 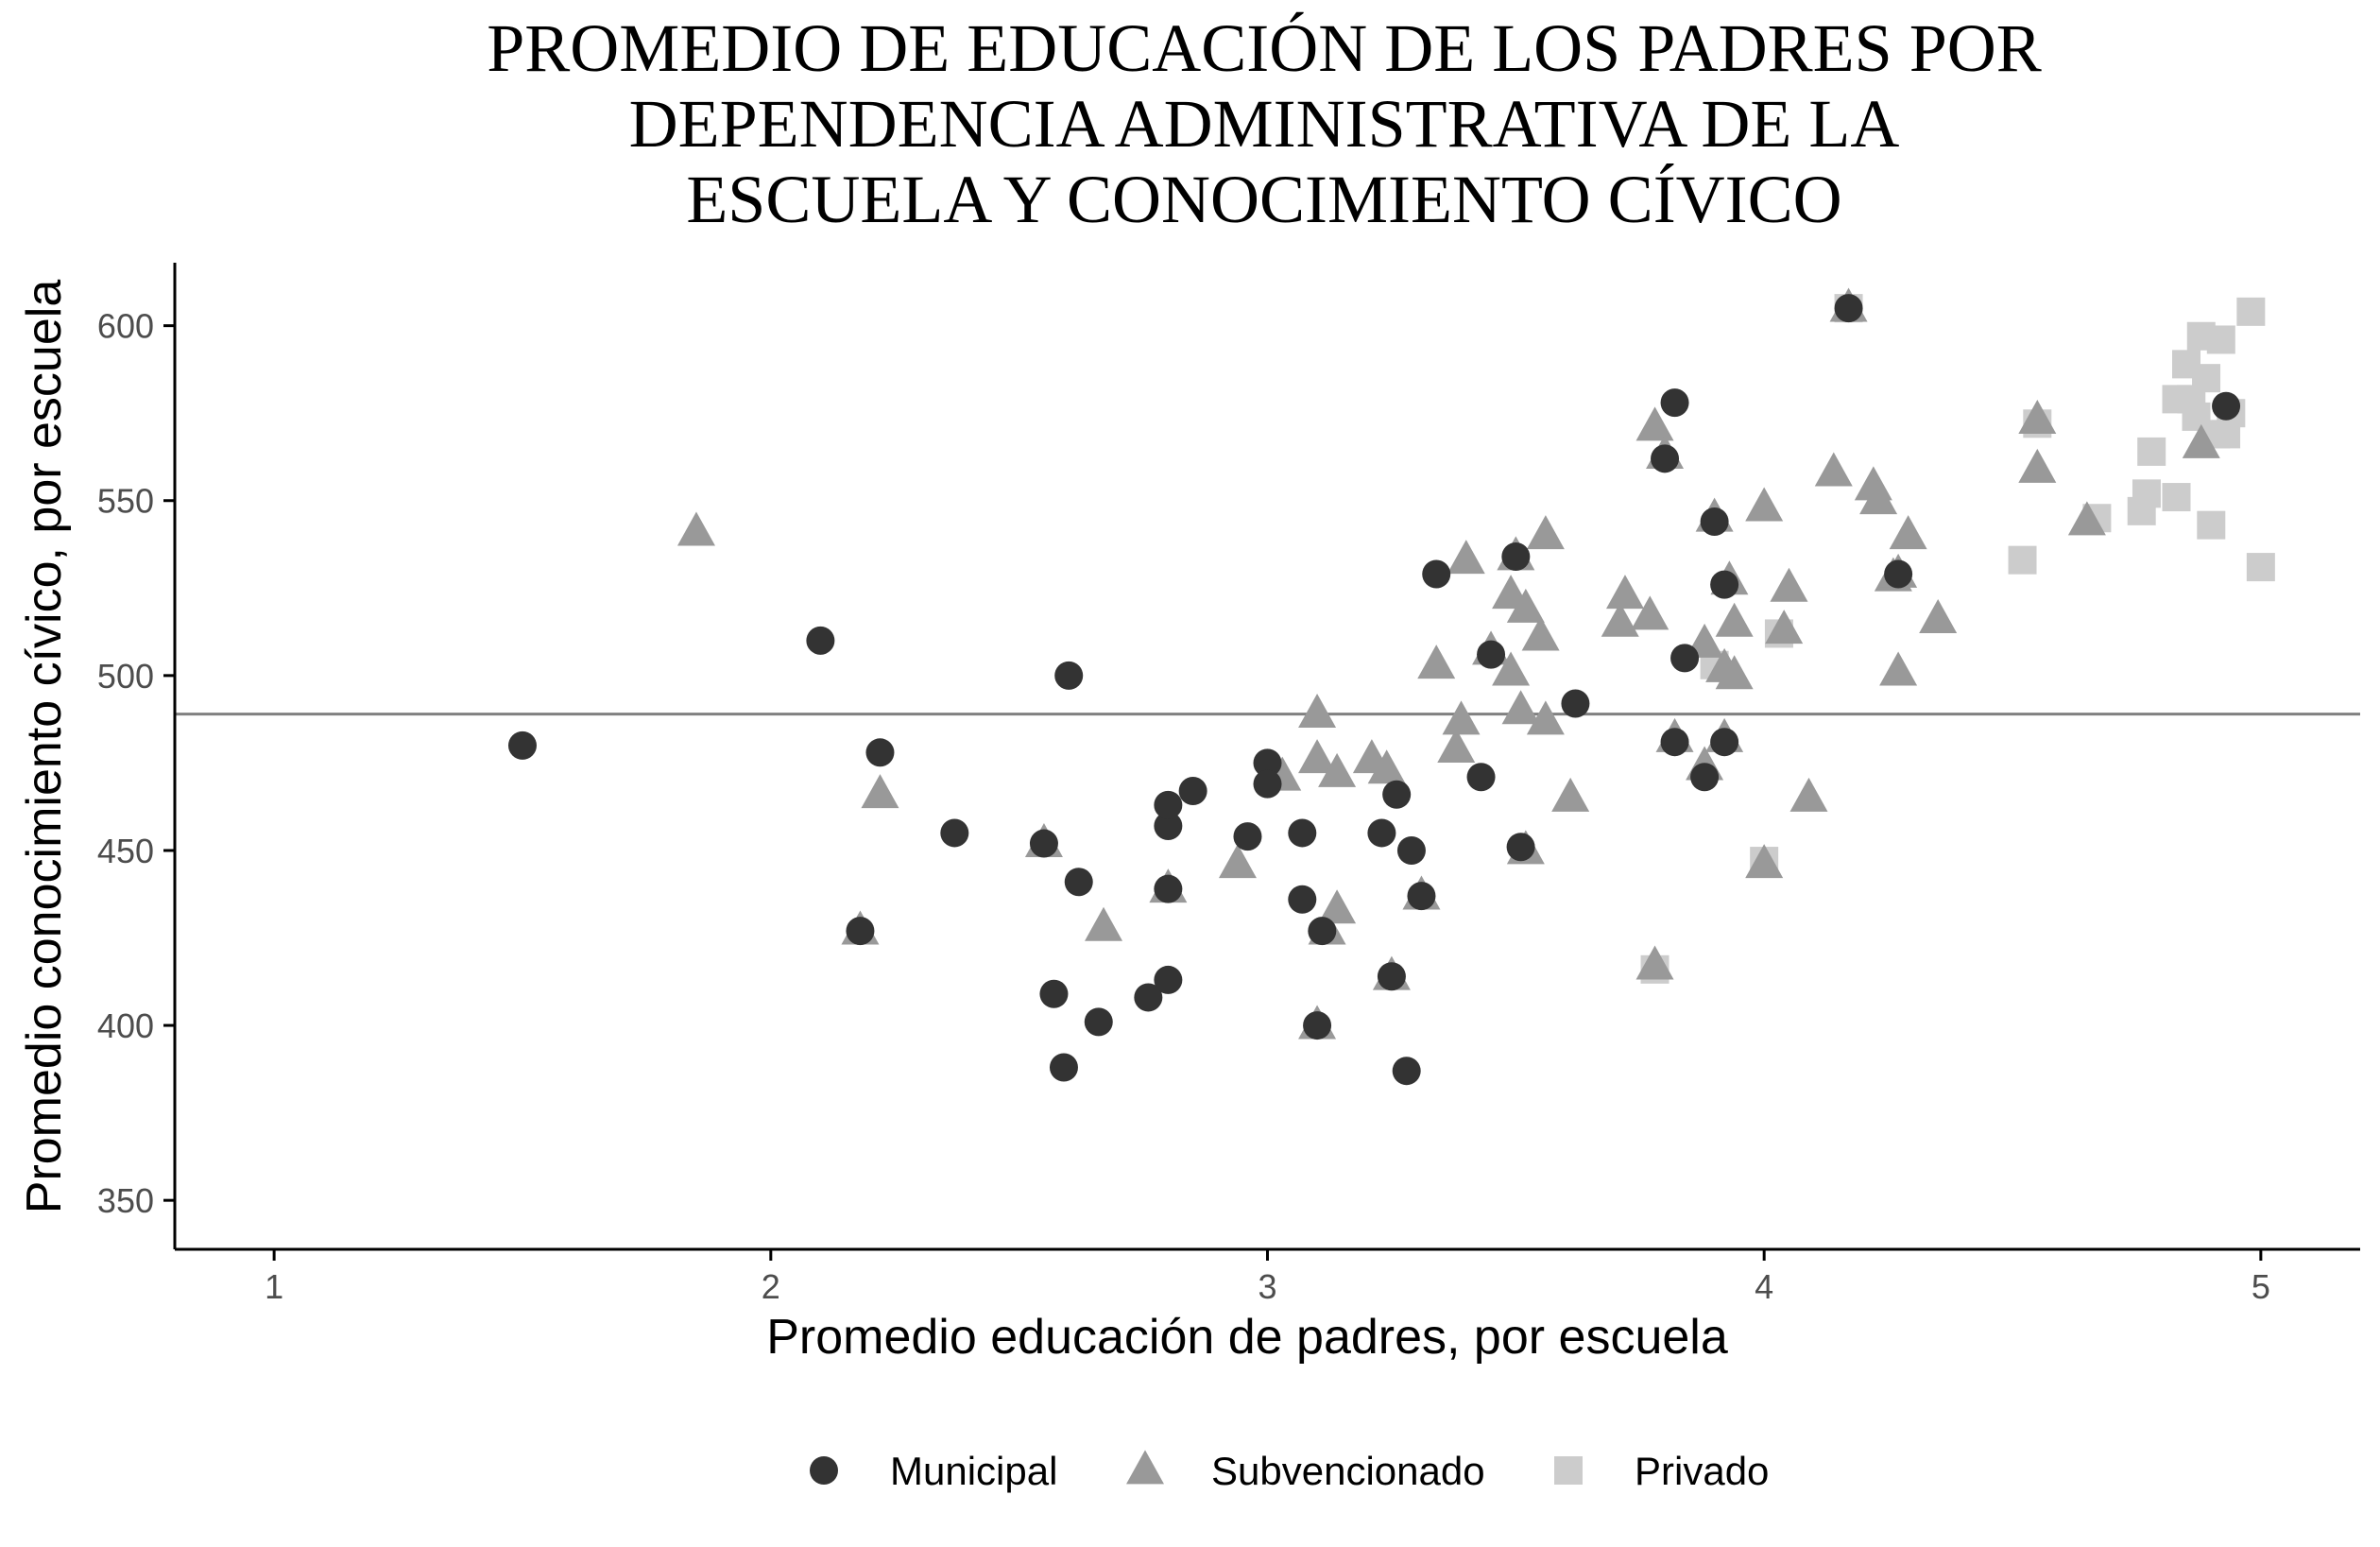 What do you see at coordinates (2261, 1286) in the screenshot?
I see `x-tick-label: 5` at bounding box center [2261, 1286].